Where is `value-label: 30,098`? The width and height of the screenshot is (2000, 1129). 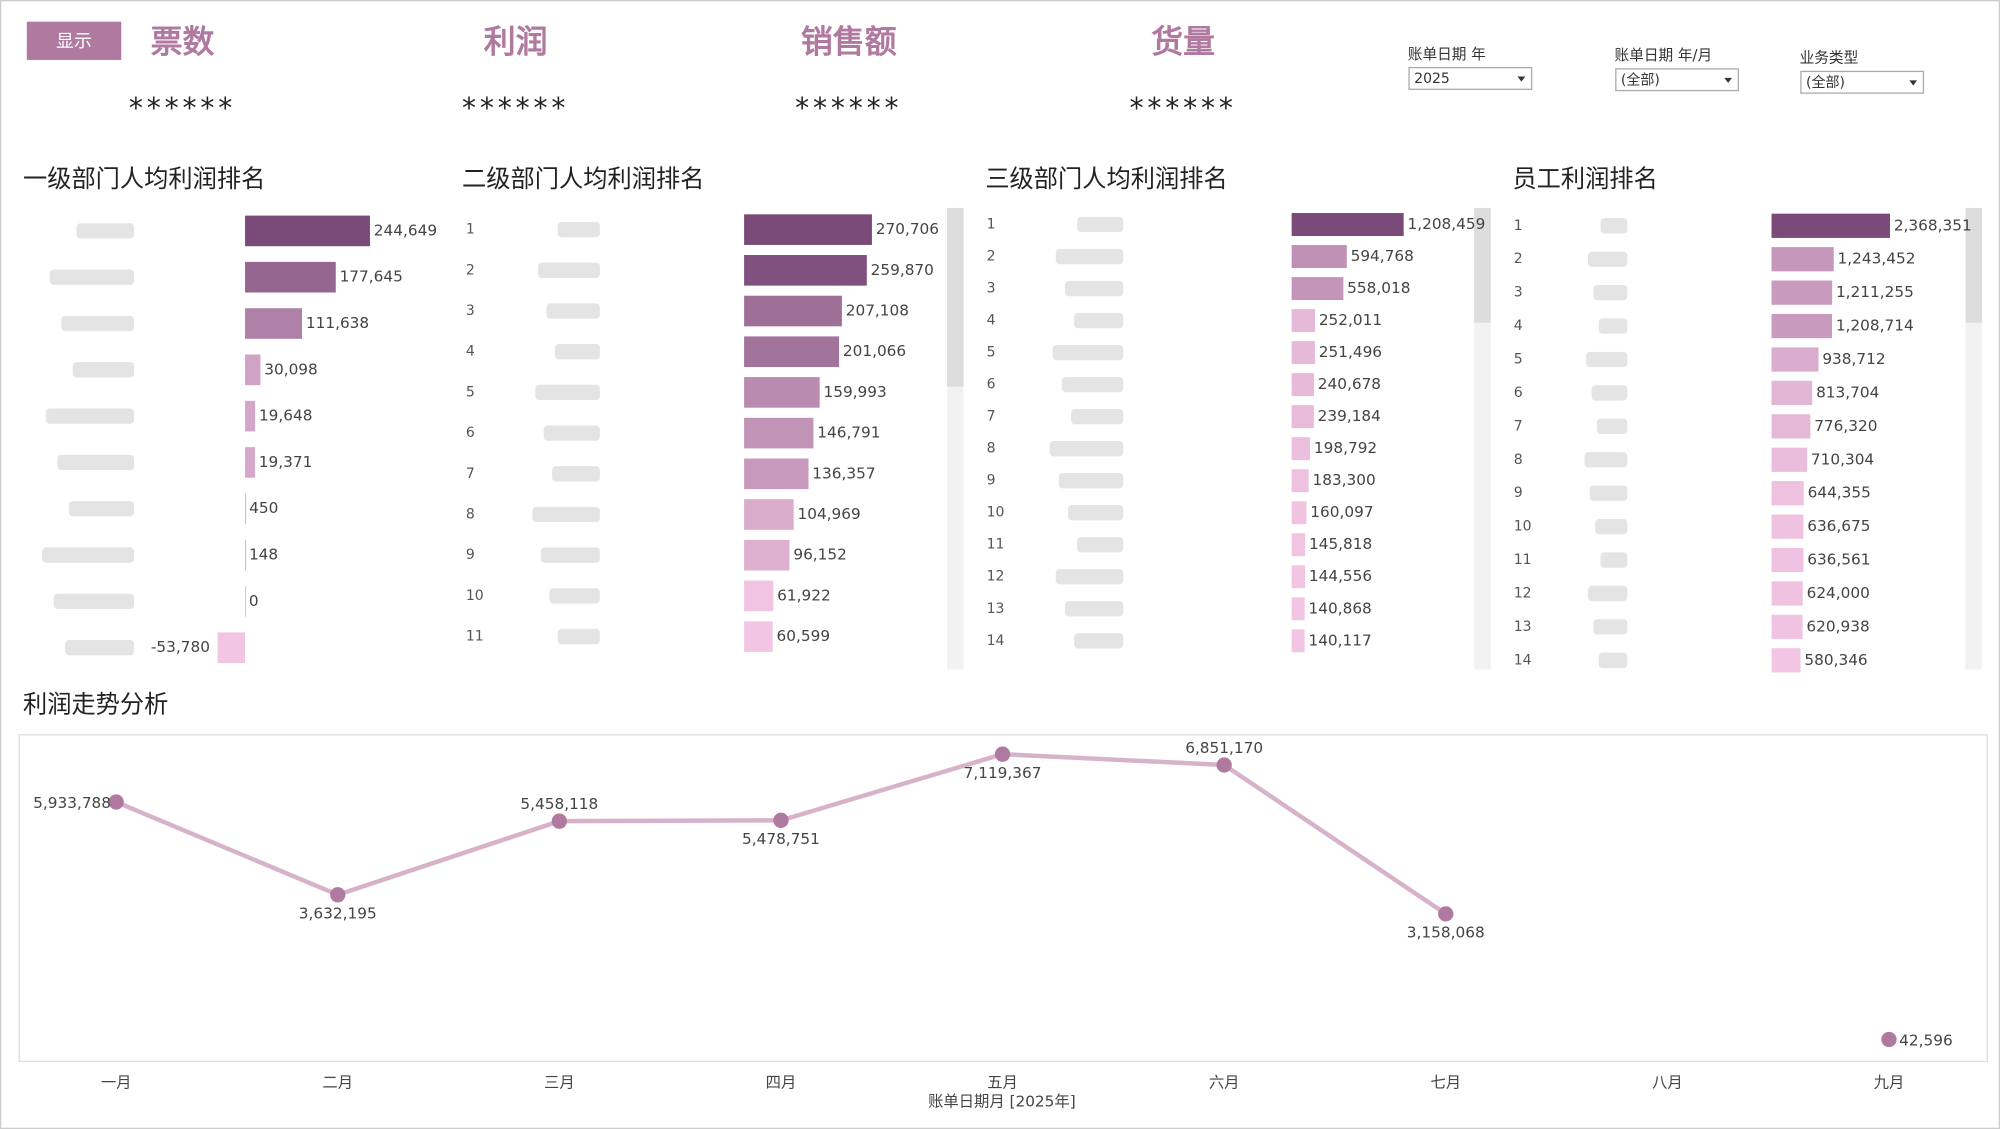
value-label: 30,098 is located at coordinates (291, 369).